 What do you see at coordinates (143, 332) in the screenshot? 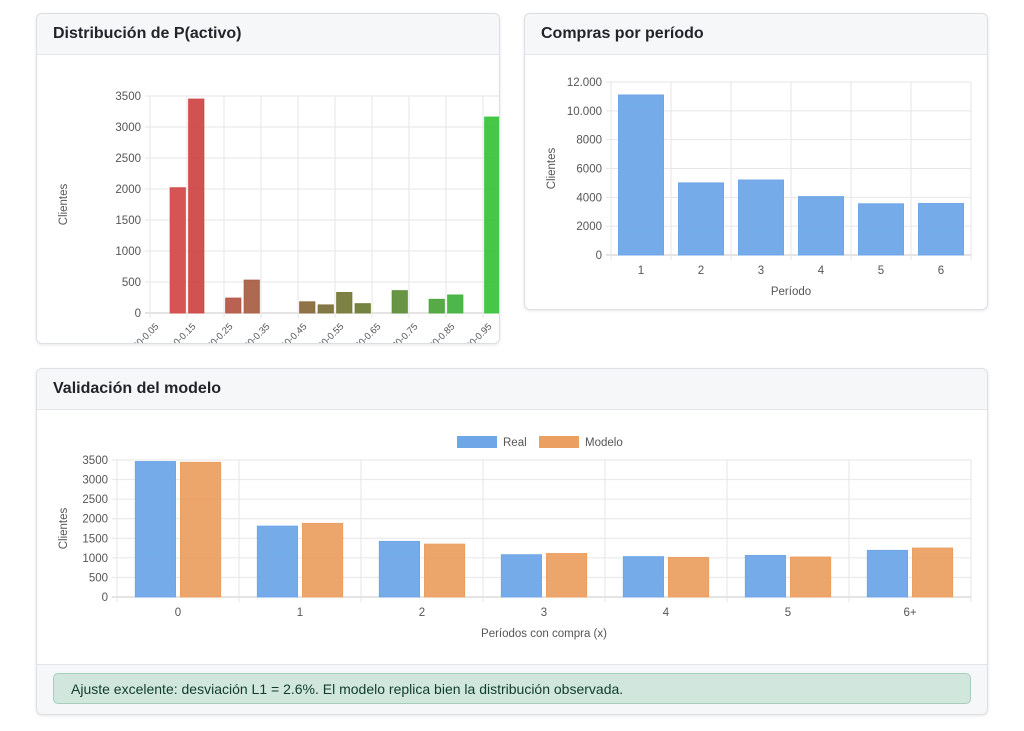
I see `x-tick-label: 0.00-0.05` at bounding box center [143, 332].